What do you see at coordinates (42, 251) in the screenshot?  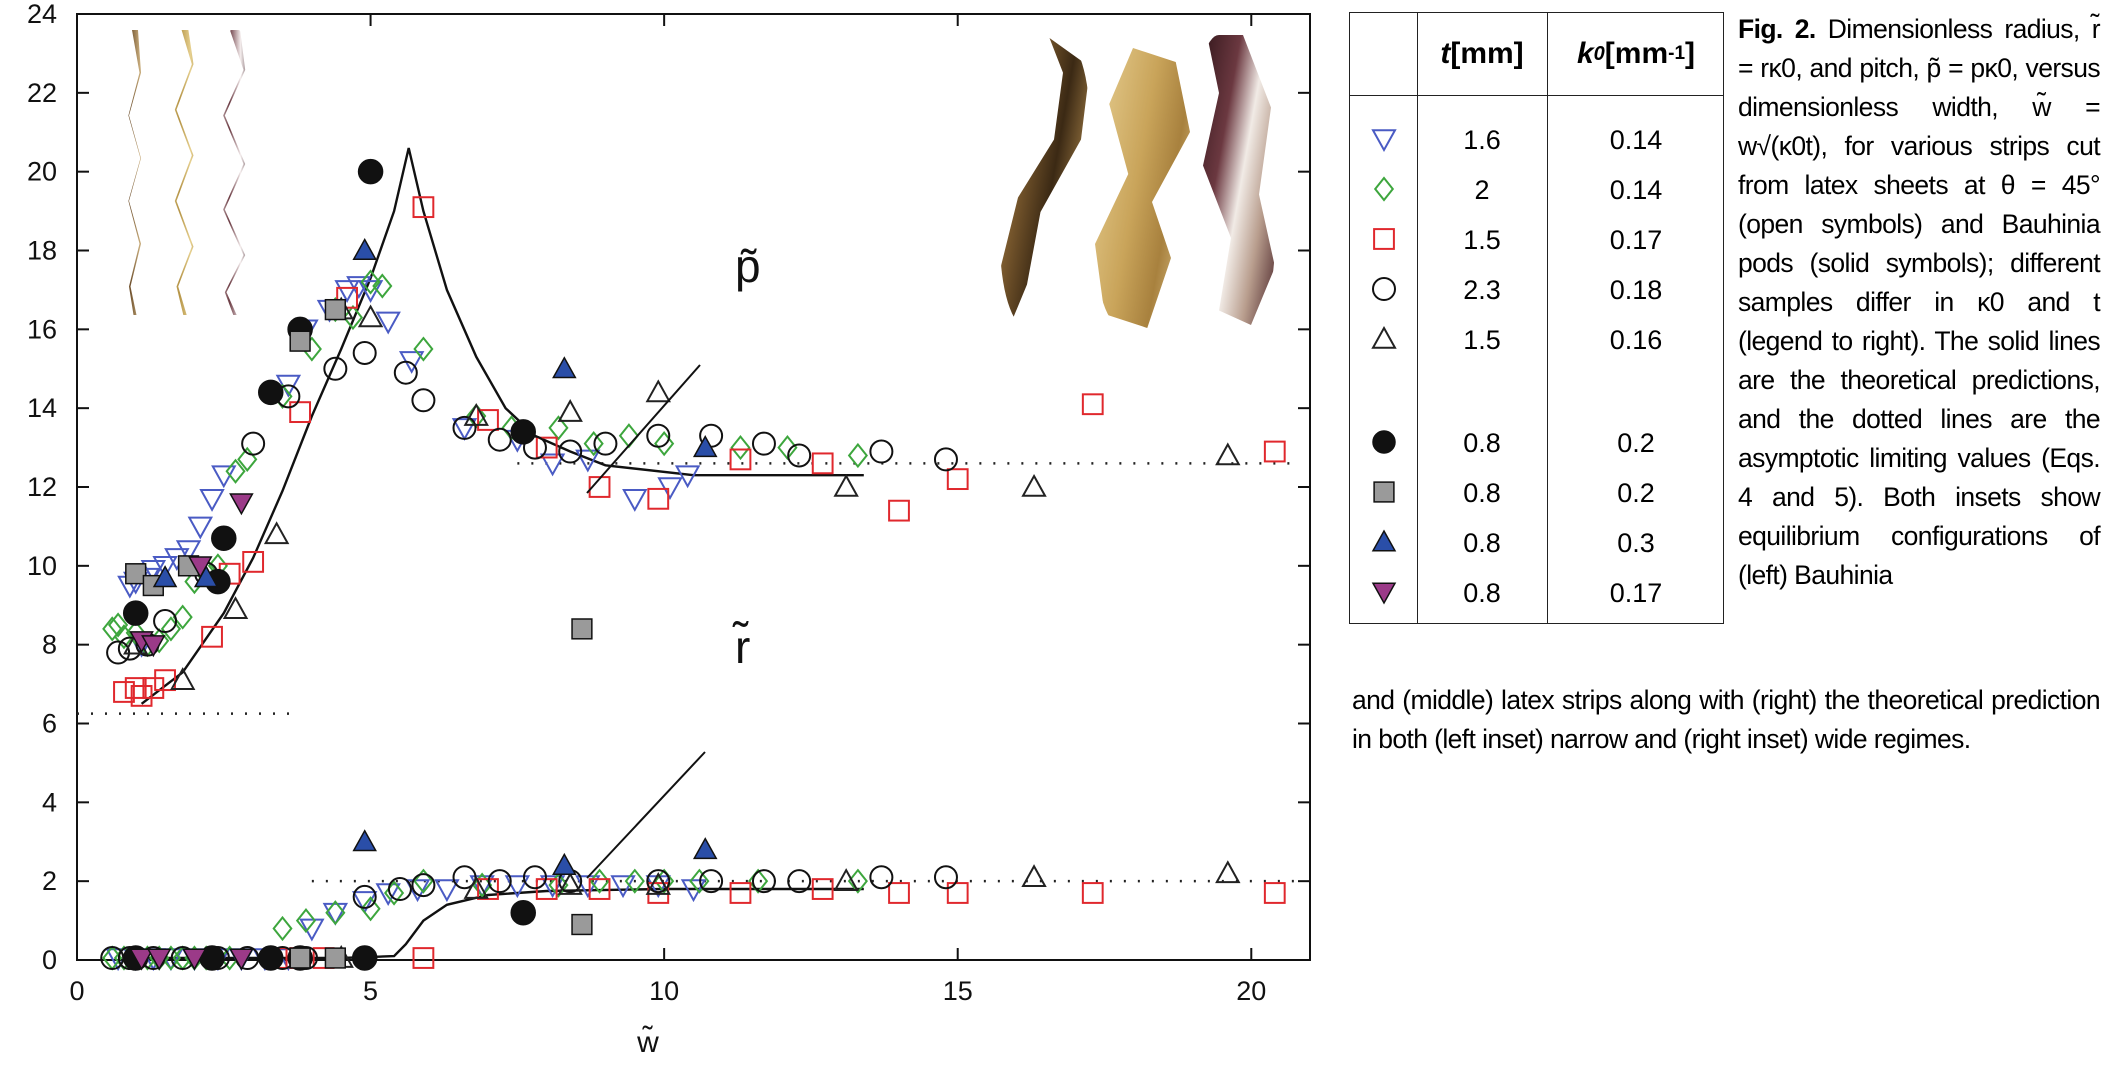 I see `y-tick-label: 18` at bounding box center [42, 251].